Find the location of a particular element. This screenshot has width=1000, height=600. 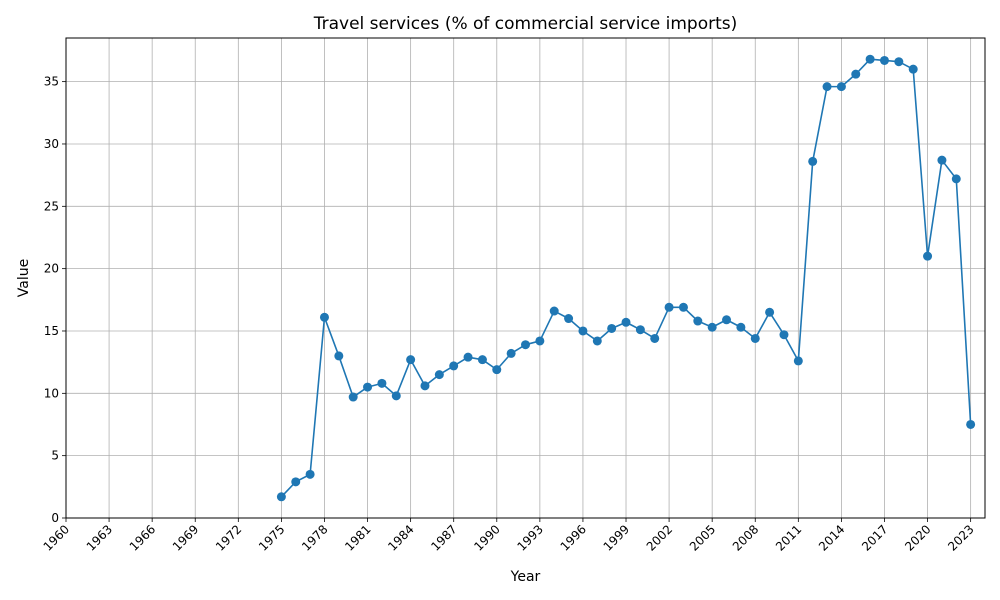

y-tick-label: 30 is located at coordinates (51, 144).